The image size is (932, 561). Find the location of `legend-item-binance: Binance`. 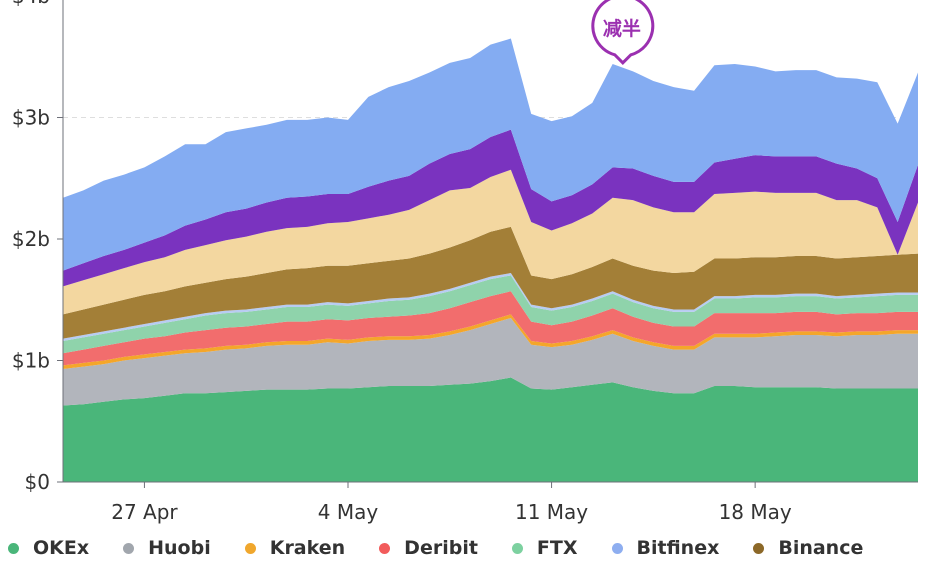

legend-item-binance: Binance is located at coordinates (808, 548).